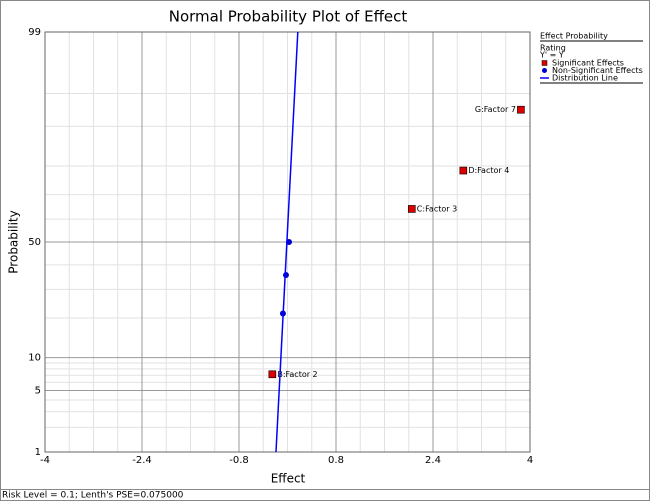 The image size is (650, 501). What do you see at coordinates (588, 63) in the screenshot?
I see `legend-label: Significant Effects` at bounding box center [588, 63].